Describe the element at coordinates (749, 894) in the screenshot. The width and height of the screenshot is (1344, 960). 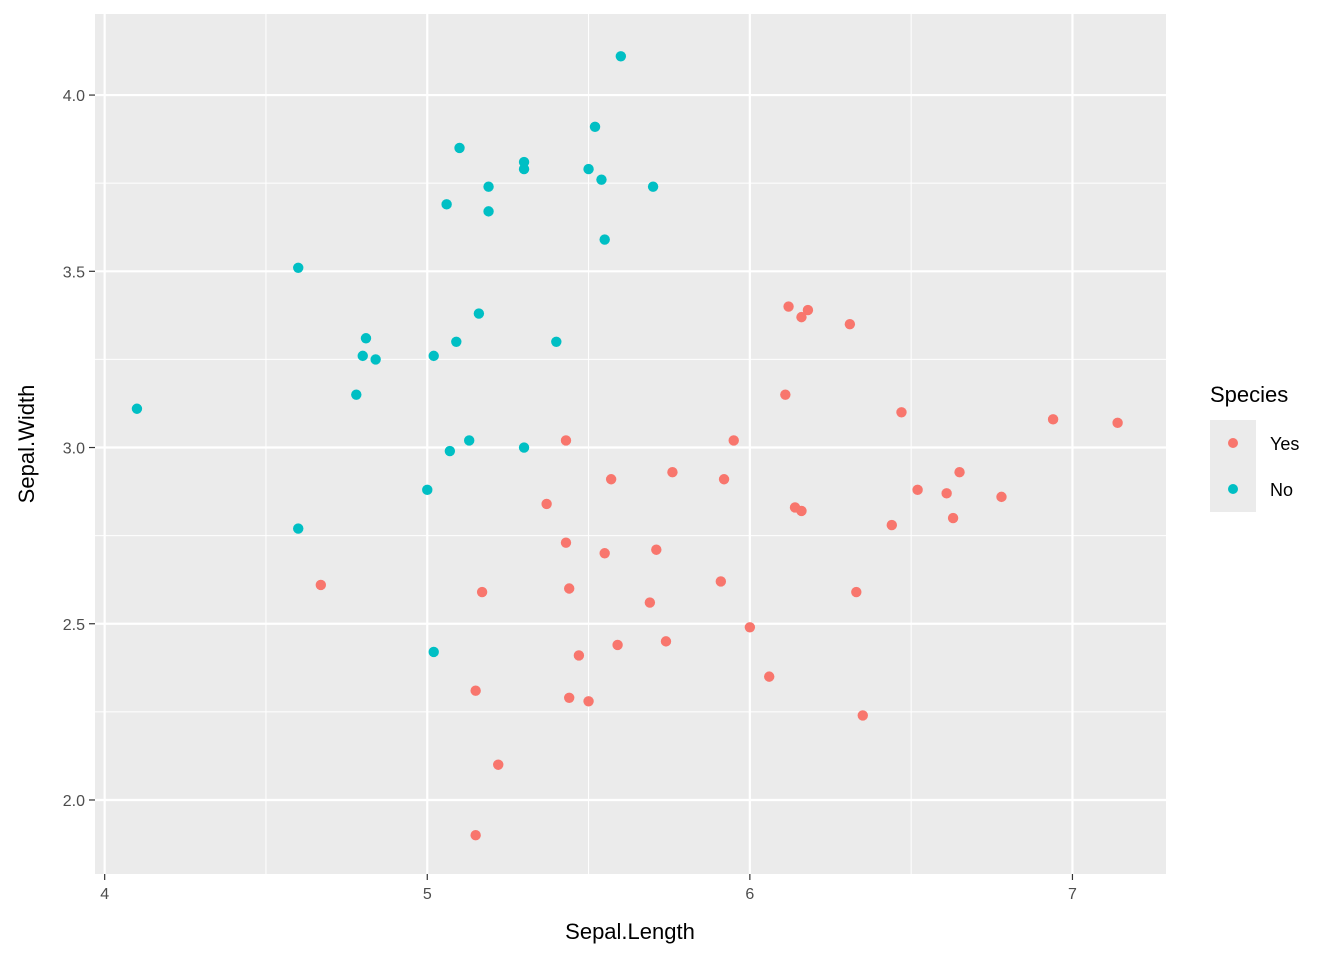
I see `x-tick-label: 6` at that location.